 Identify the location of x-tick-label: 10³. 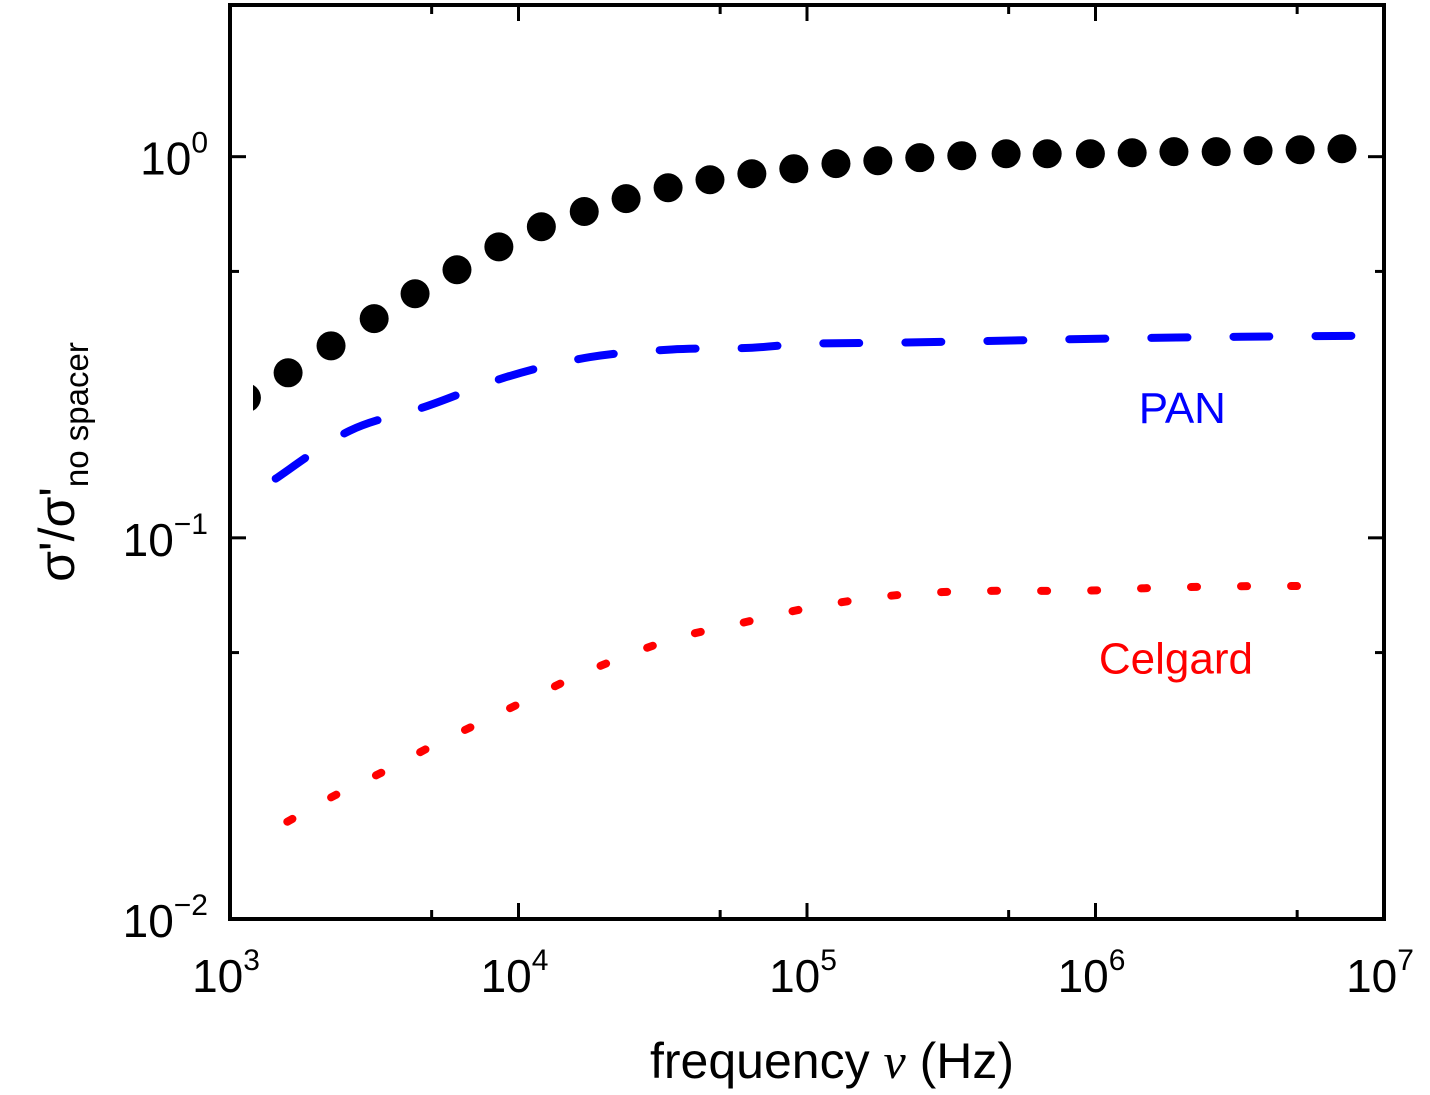
(226, 973).